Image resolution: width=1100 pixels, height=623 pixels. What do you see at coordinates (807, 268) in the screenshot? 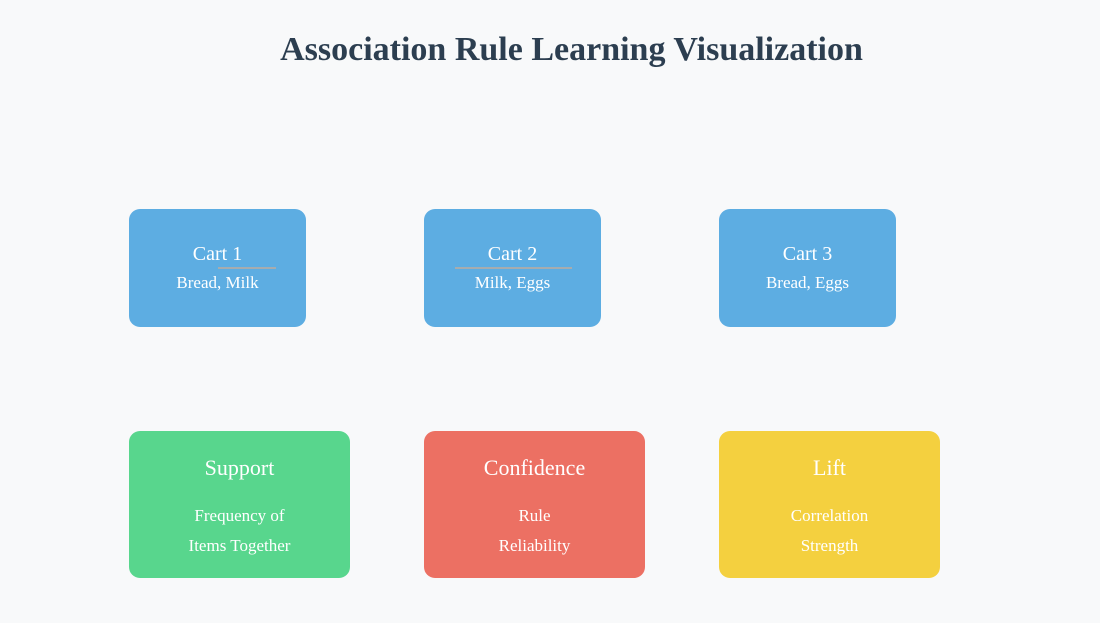
I see `cart-3-box: Cart 3 Bread, Eggs` at bounding box center [807, 268].